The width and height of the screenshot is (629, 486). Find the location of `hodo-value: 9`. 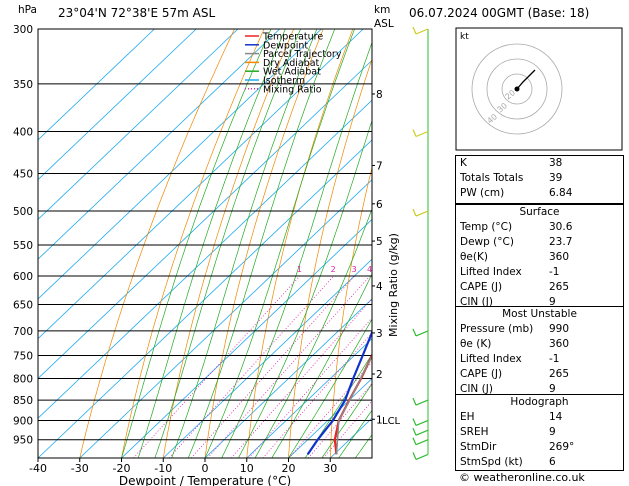

hodo-value: 9 is located at coordinates (552, 432).